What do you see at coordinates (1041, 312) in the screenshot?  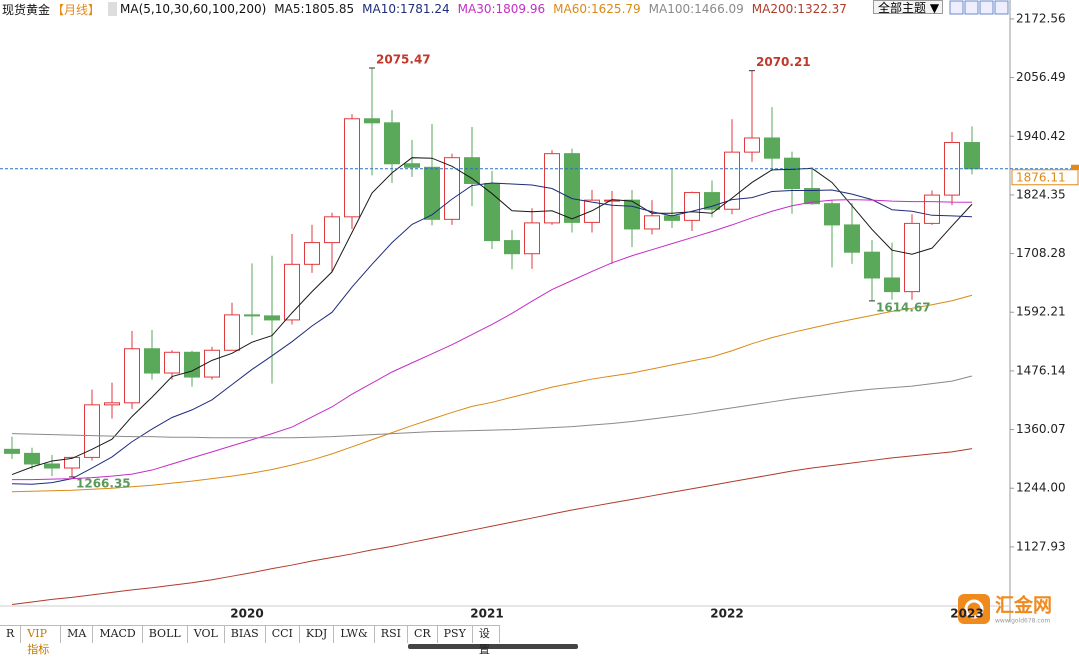 I see `y-tick-label: 1592.21` at bounding box center [1041, 312].